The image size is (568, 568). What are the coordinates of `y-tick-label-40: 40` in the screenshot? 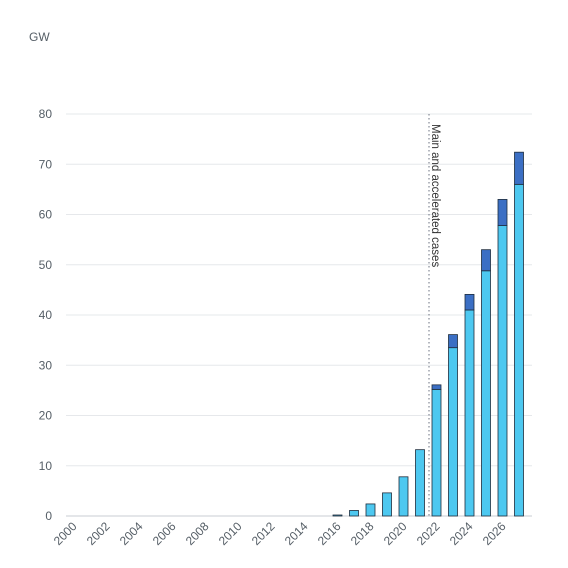 It's located at (46, 315).